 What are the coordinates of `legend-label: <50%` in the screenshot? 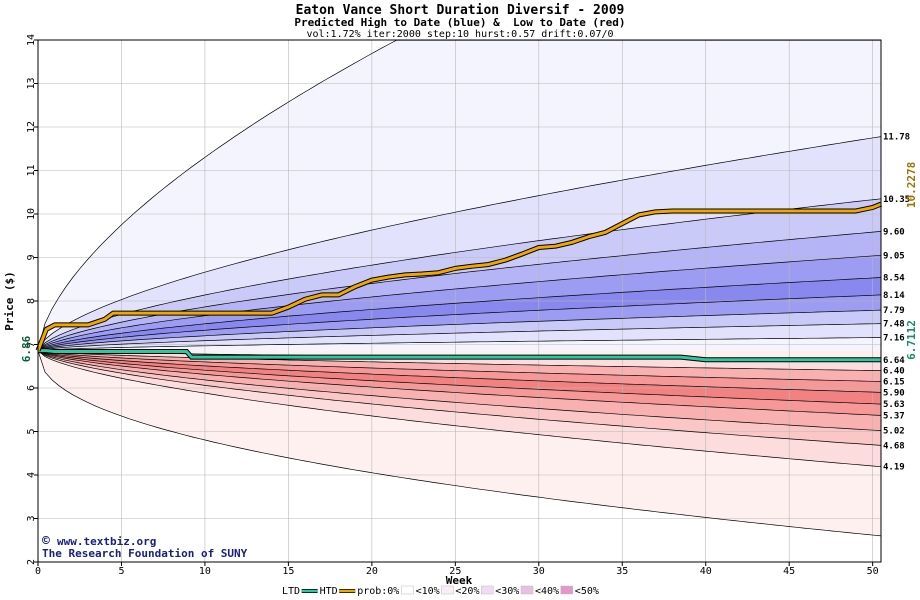 It's located at (587, 591).